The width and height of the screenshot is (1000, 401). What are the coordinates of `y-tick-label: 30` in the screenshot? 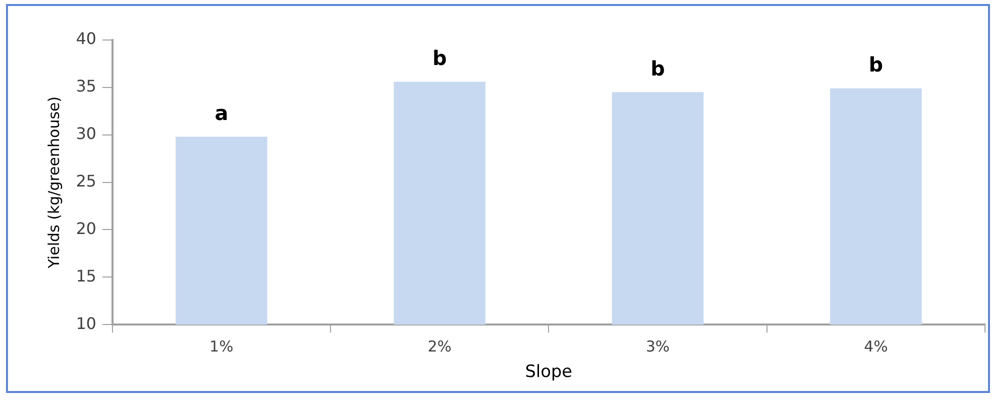 It's located at (86, 134).